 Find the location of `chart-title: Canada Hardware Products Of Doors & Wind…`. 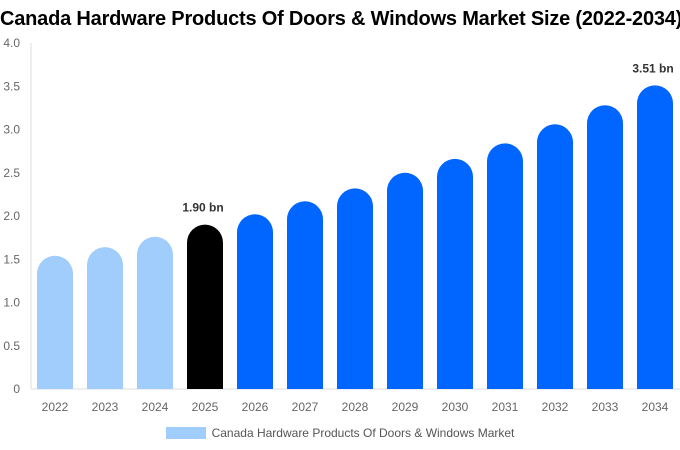

chart-title: Canada Hardware Products Of Doors & Wind… is located at coordinates (340, 19).